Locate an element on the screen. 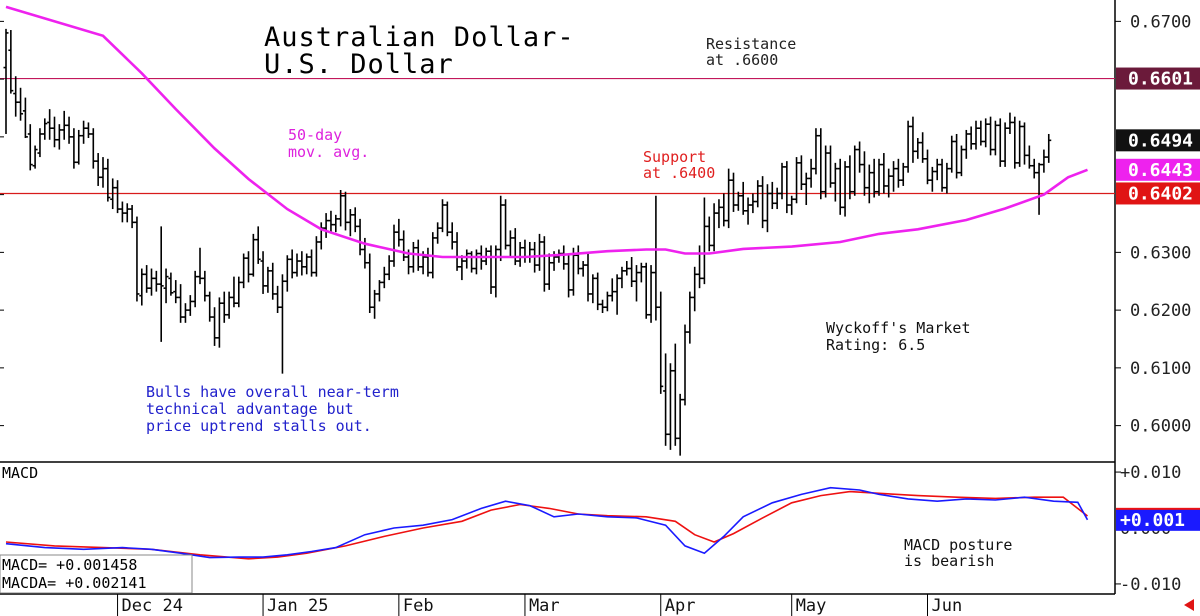 This screenshot has width=1200, height=616. date-axis-labels: Dec 24 Jan 25 Feb Mar Apr May Jun is located at coordinates (540, 605).